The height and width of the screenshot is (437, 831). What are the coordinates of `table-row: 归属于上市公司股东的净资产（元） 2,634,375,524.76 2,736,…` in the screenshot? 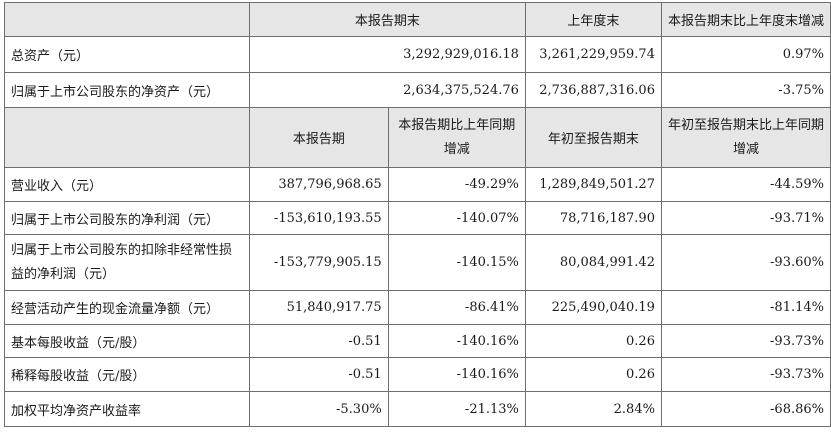 It's located at (417, 90).